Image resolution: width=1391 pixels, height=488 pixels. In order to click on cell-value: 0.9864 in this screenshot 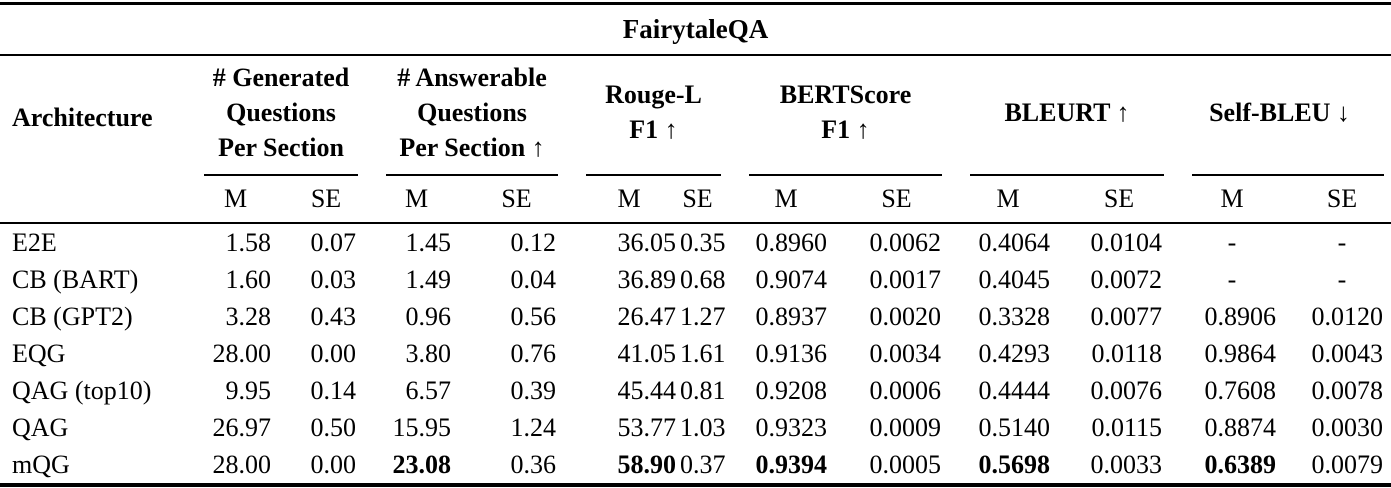, I will do `click(1240, 353)`.